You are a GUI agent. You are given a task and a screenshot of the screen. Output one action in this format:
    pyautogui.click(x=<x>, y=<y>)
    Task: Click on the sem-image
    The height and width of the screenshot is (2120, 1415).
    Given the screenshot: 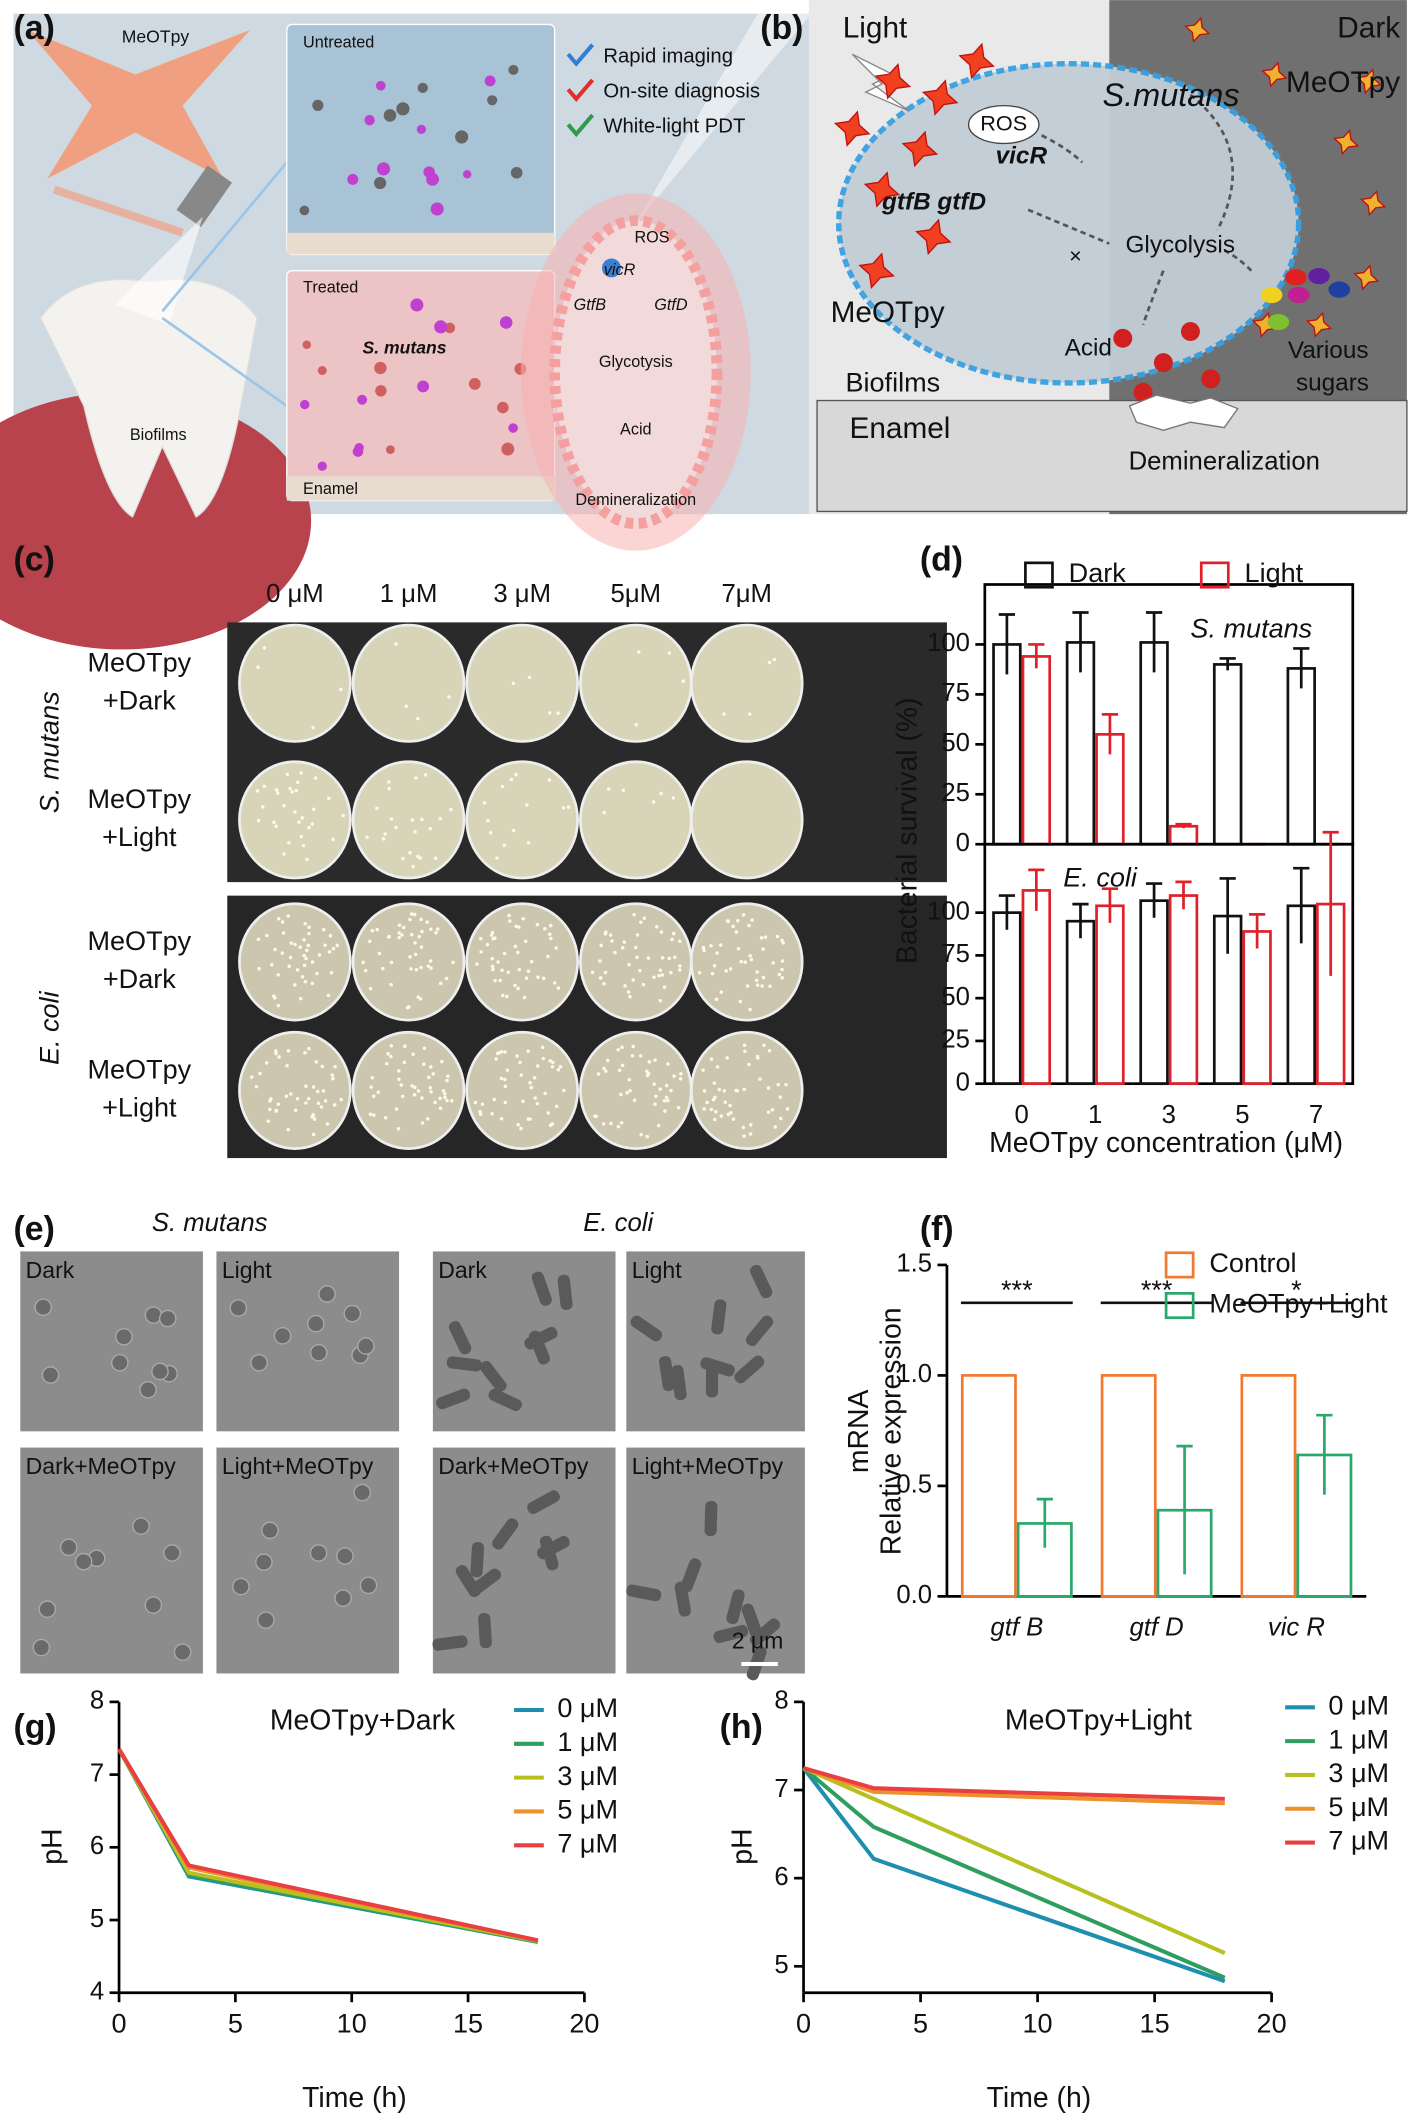 What is the action you would take?
    pyautogui.click(x=111, y=1341)
    